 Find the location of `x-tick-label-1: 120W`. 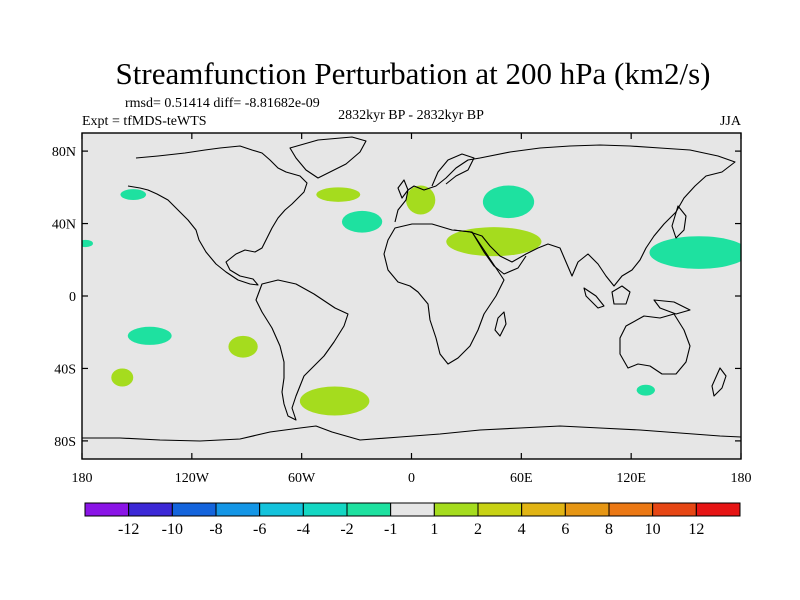

x-tick-label-1: 120W is located at coordinates (192, 478).